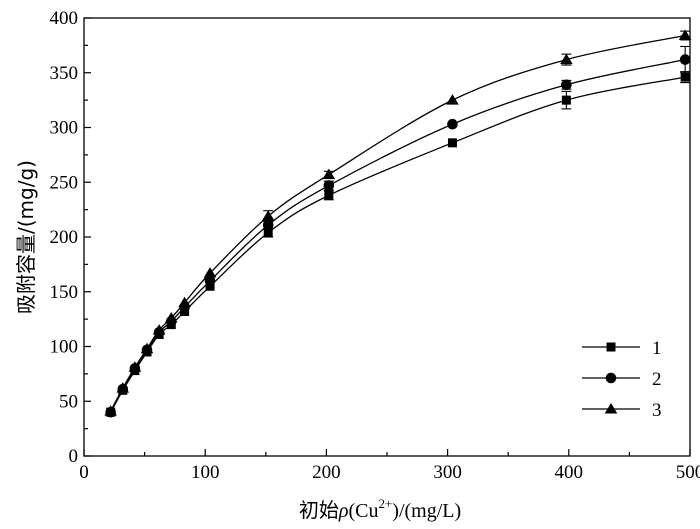 This screenshot has width=700, height=529. Describe the element at coordinates (426, 511) in the screenshot. I see `x-axis-title-close: )/(mg/L)` at that location.